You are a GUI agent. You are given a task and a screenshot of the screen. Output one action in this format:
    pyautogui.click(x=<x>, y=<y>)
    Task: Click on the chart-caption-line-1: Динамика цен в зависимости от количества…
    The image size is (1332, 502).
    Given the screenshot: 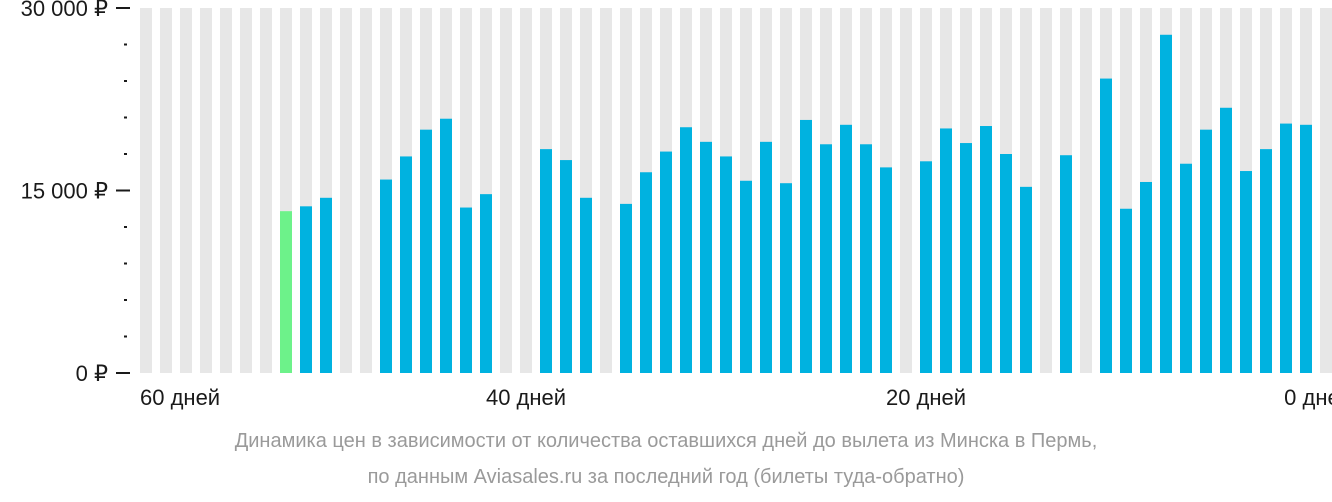 What is the action you would take?
    pyautogui.click(x=666, y=441)
    